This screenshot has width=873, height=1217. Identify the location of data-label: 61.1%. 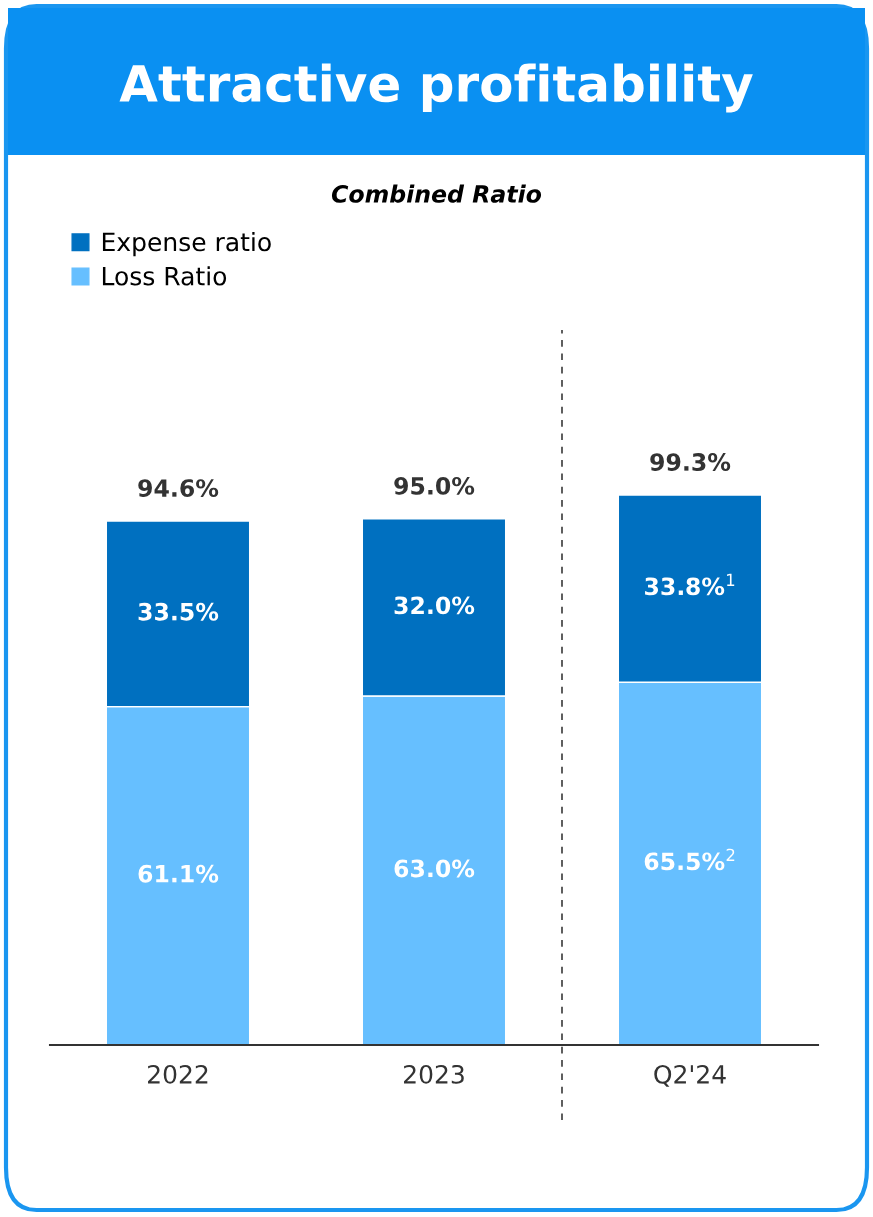
(178, 873).